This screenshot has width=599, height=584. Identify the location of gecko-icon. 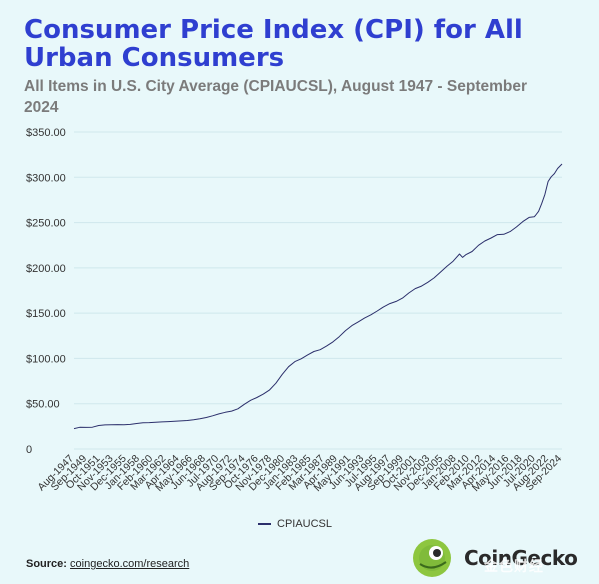
(432, 558).